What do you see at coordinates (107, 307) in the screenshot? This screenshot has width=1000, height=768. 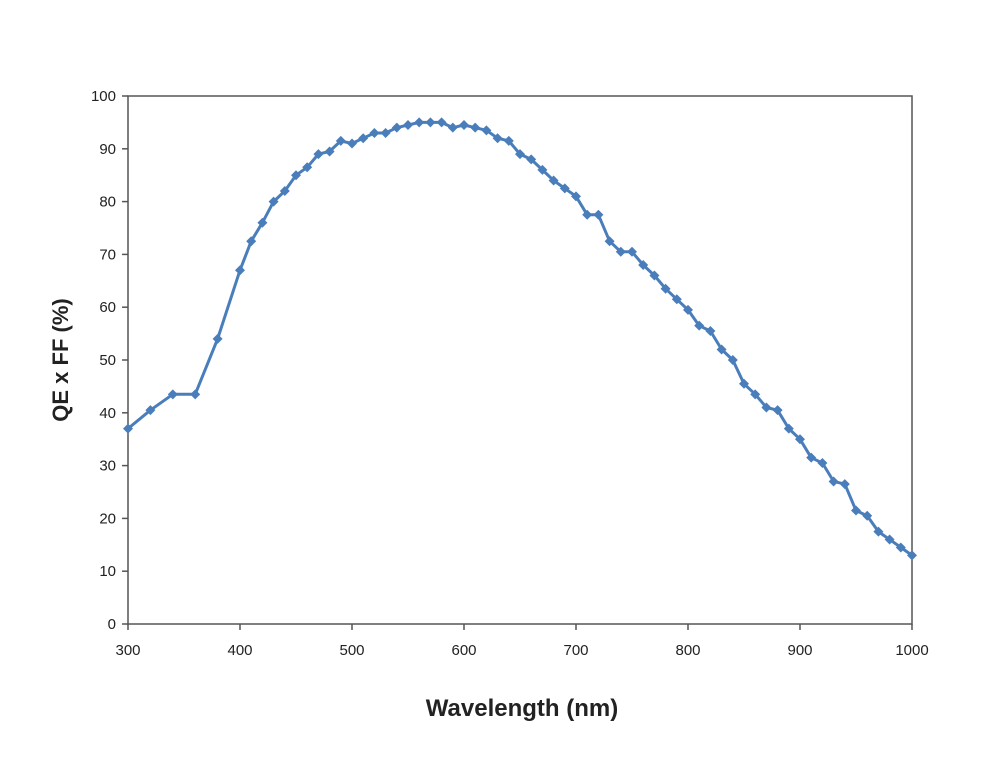 I see `y-tick-label: 60` at bounding box center [107, 307].